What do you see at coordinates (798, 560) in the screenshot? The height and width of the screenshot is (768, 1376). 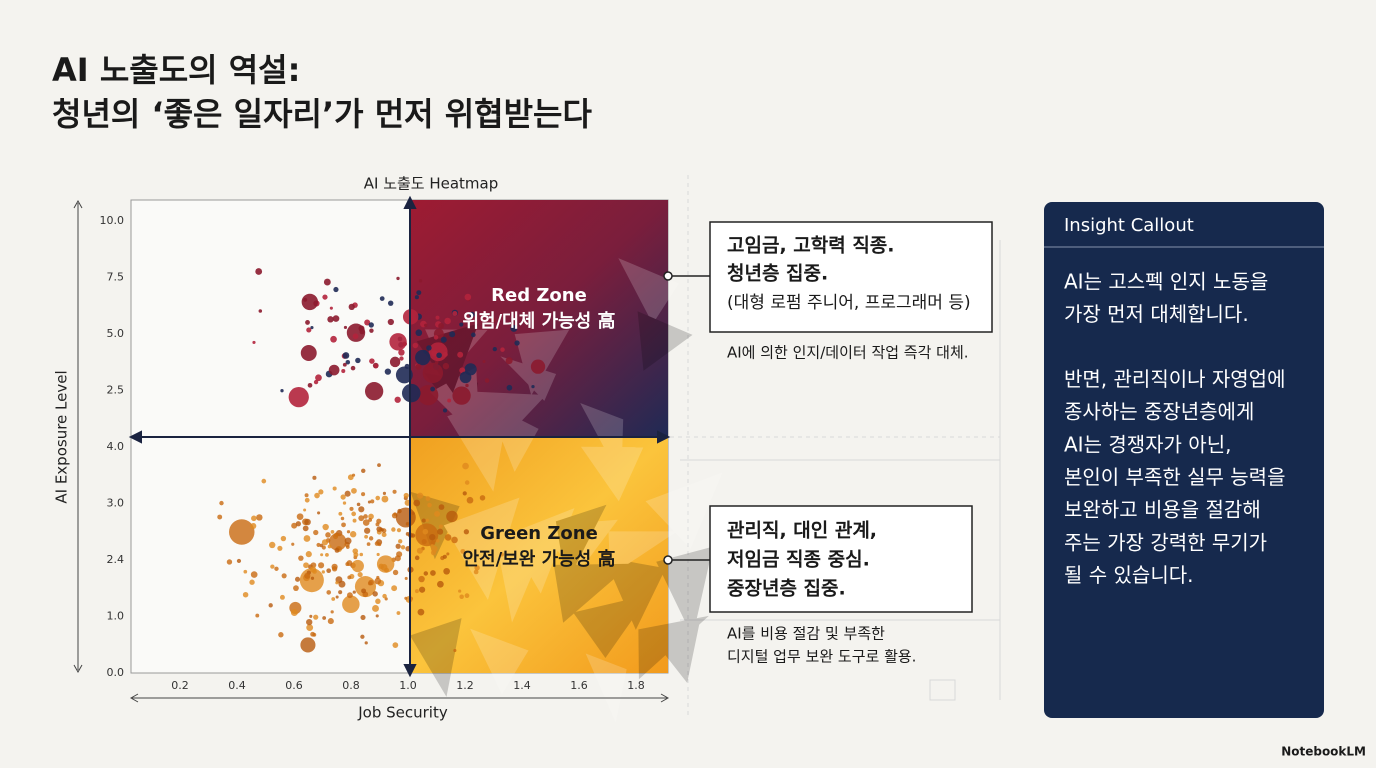 I see `callout-text: 저임금 직종 중심.` at bounding box center [798, 560].